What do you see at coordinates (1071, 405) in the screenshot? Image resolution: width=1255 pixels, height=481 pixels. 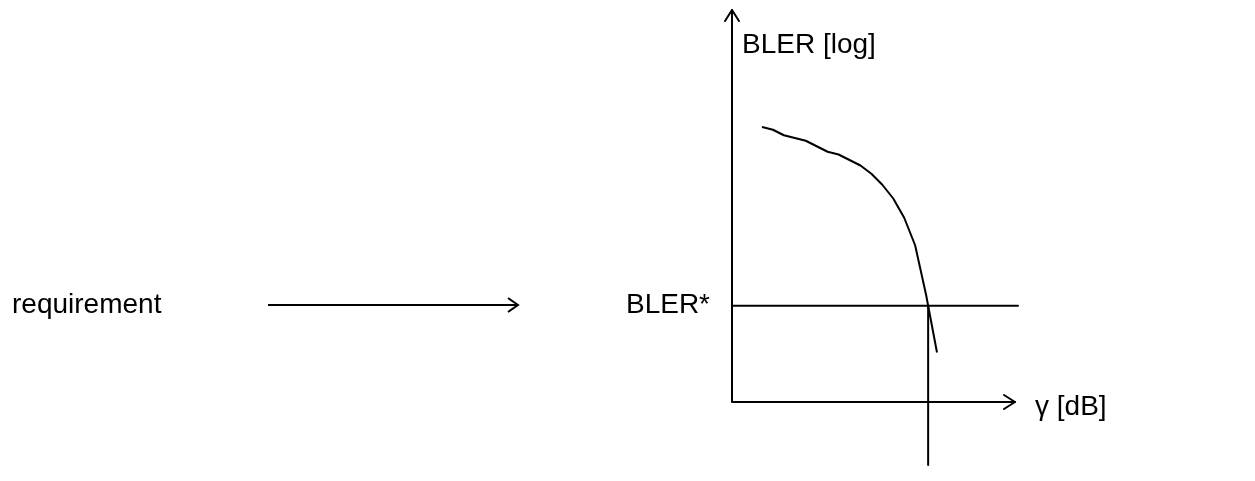 I see `x-axis-title: γ [dB]` at bounding box center [1071, 405].